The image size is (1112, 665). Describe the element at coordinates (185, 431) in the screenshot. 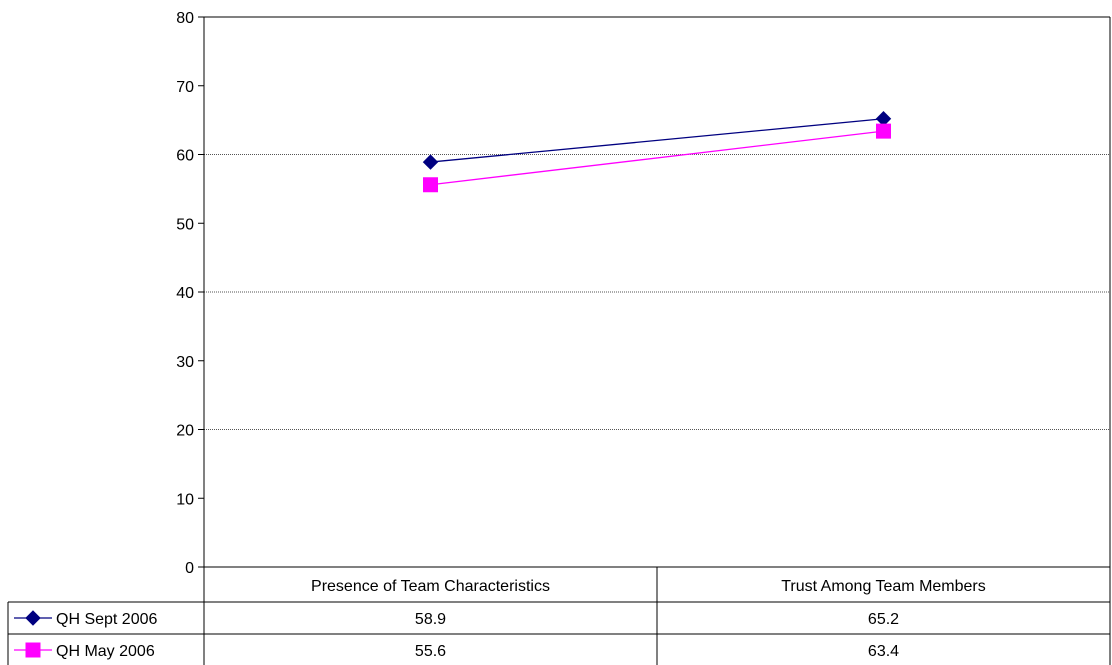

I see `y-tick-label: 20` at that location.